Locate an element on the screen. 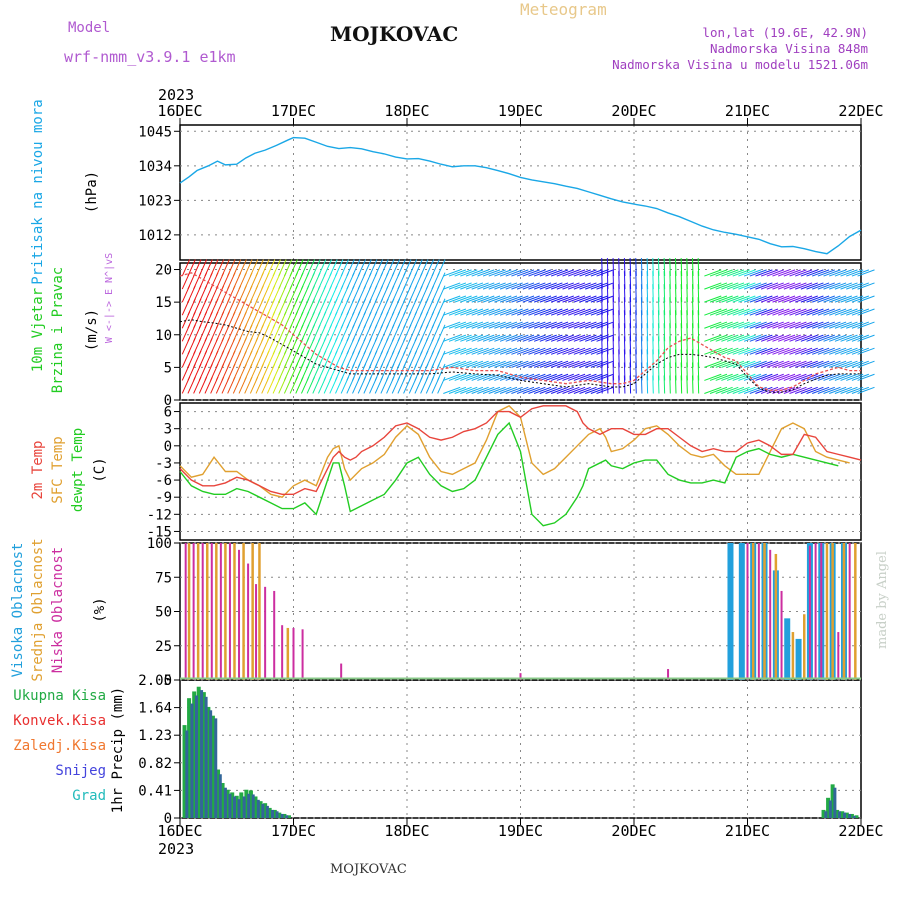  x-tick-label-top: 20DEC is located at coordinates (633, 111).